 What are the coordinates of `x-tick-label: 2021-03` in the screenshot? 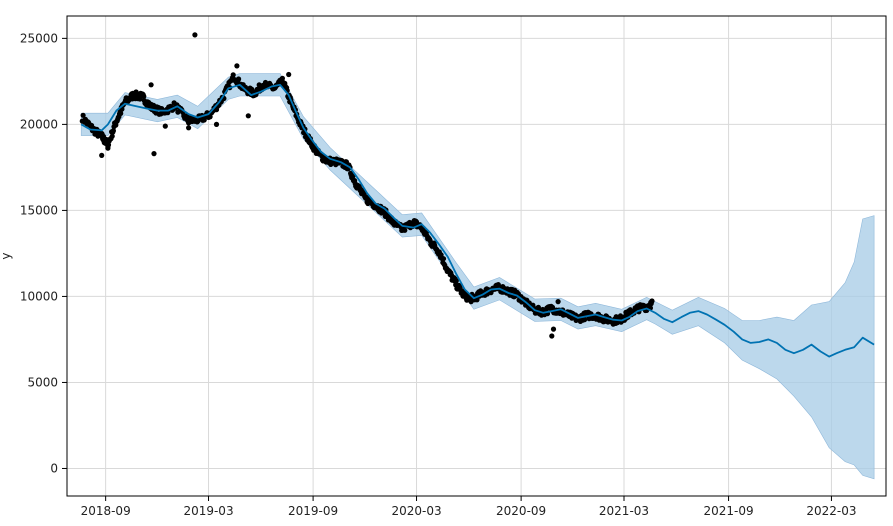 It's located at (624, 511).